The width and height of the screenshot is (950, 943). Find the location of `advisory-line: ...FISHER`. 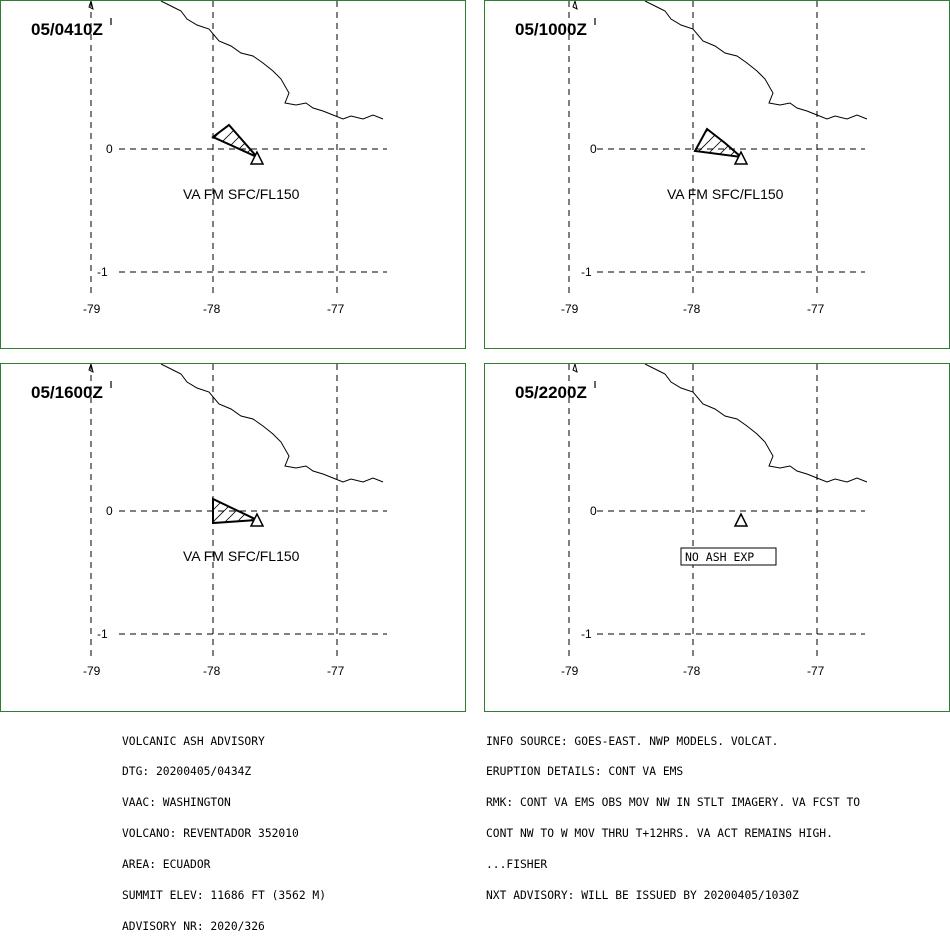

advisory-line: ...FISHER is located at coordinates (517, 865).